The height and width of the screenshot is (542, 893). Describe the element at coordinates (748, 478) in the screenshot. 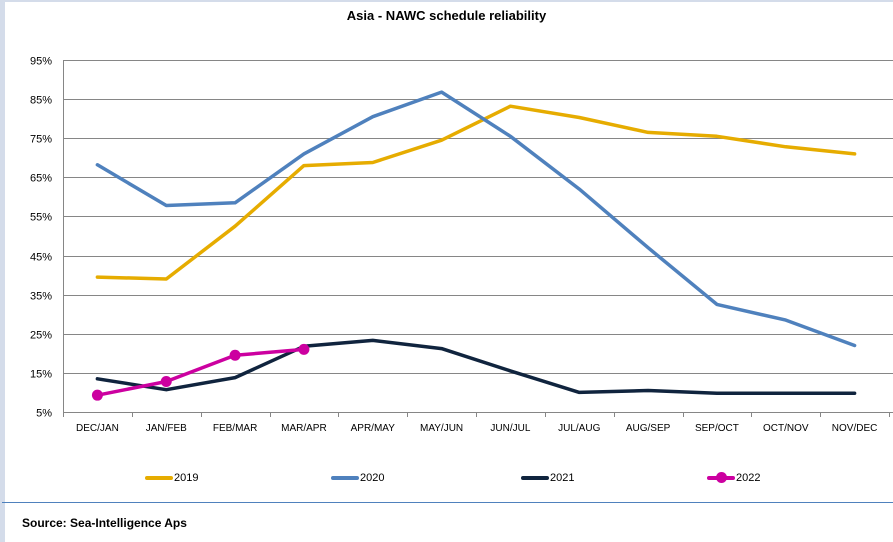

I see `legend-label: 2022` at that location.